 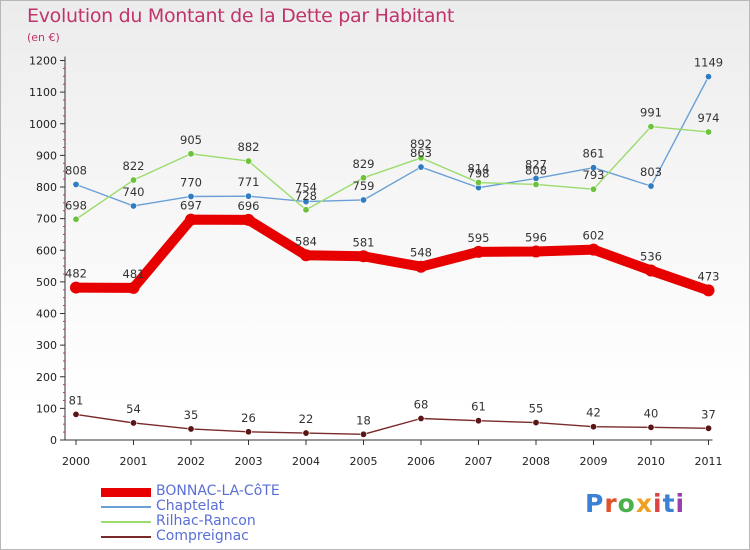 What do you see at coordinates (651, 256) in the screenshot?
I see `data-label: 536` at bounding box center [651, 256].